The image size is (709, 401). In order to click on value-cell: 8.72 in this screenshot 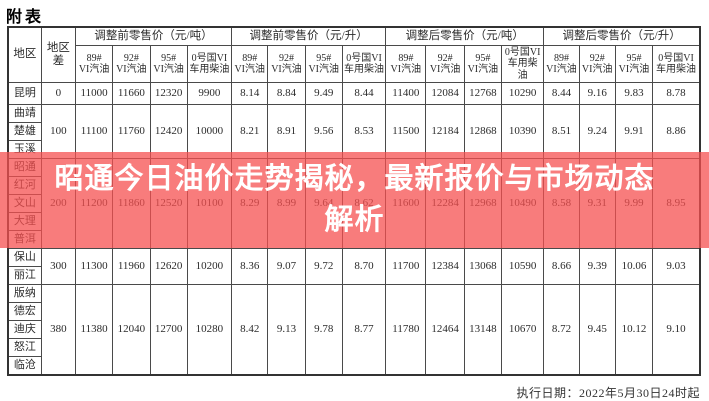, I will do `click(561, 330)`.